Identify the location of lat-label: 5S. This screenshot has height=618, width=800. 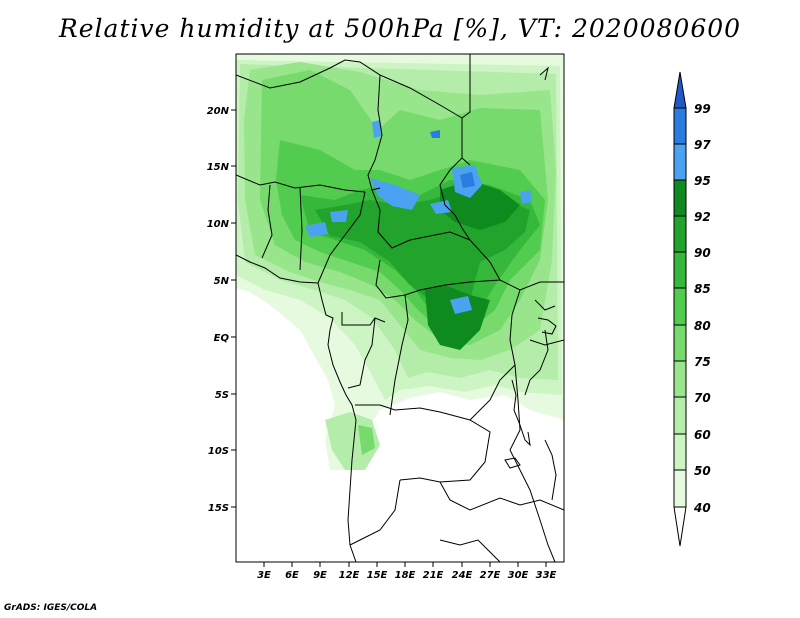
(222, 395).